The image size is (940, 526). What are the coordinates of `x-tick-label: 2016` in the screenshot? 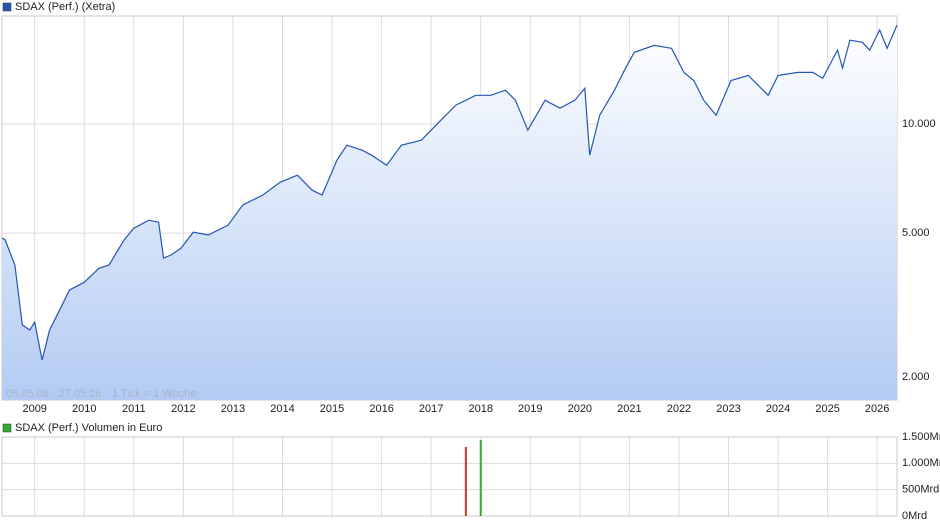 It's located at (381, 409).